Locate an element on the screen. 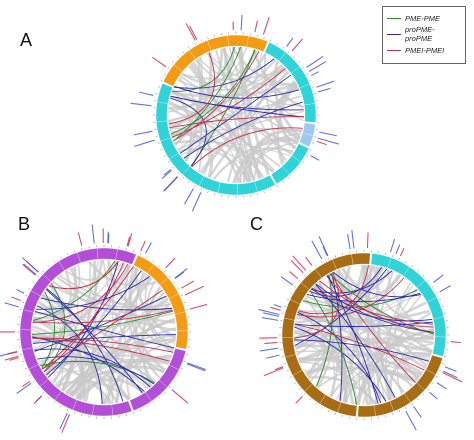 The width and height of the screenshot is (474, 440). legend-label-pme-pme: PME-PME is located at coordinates (423, 18).